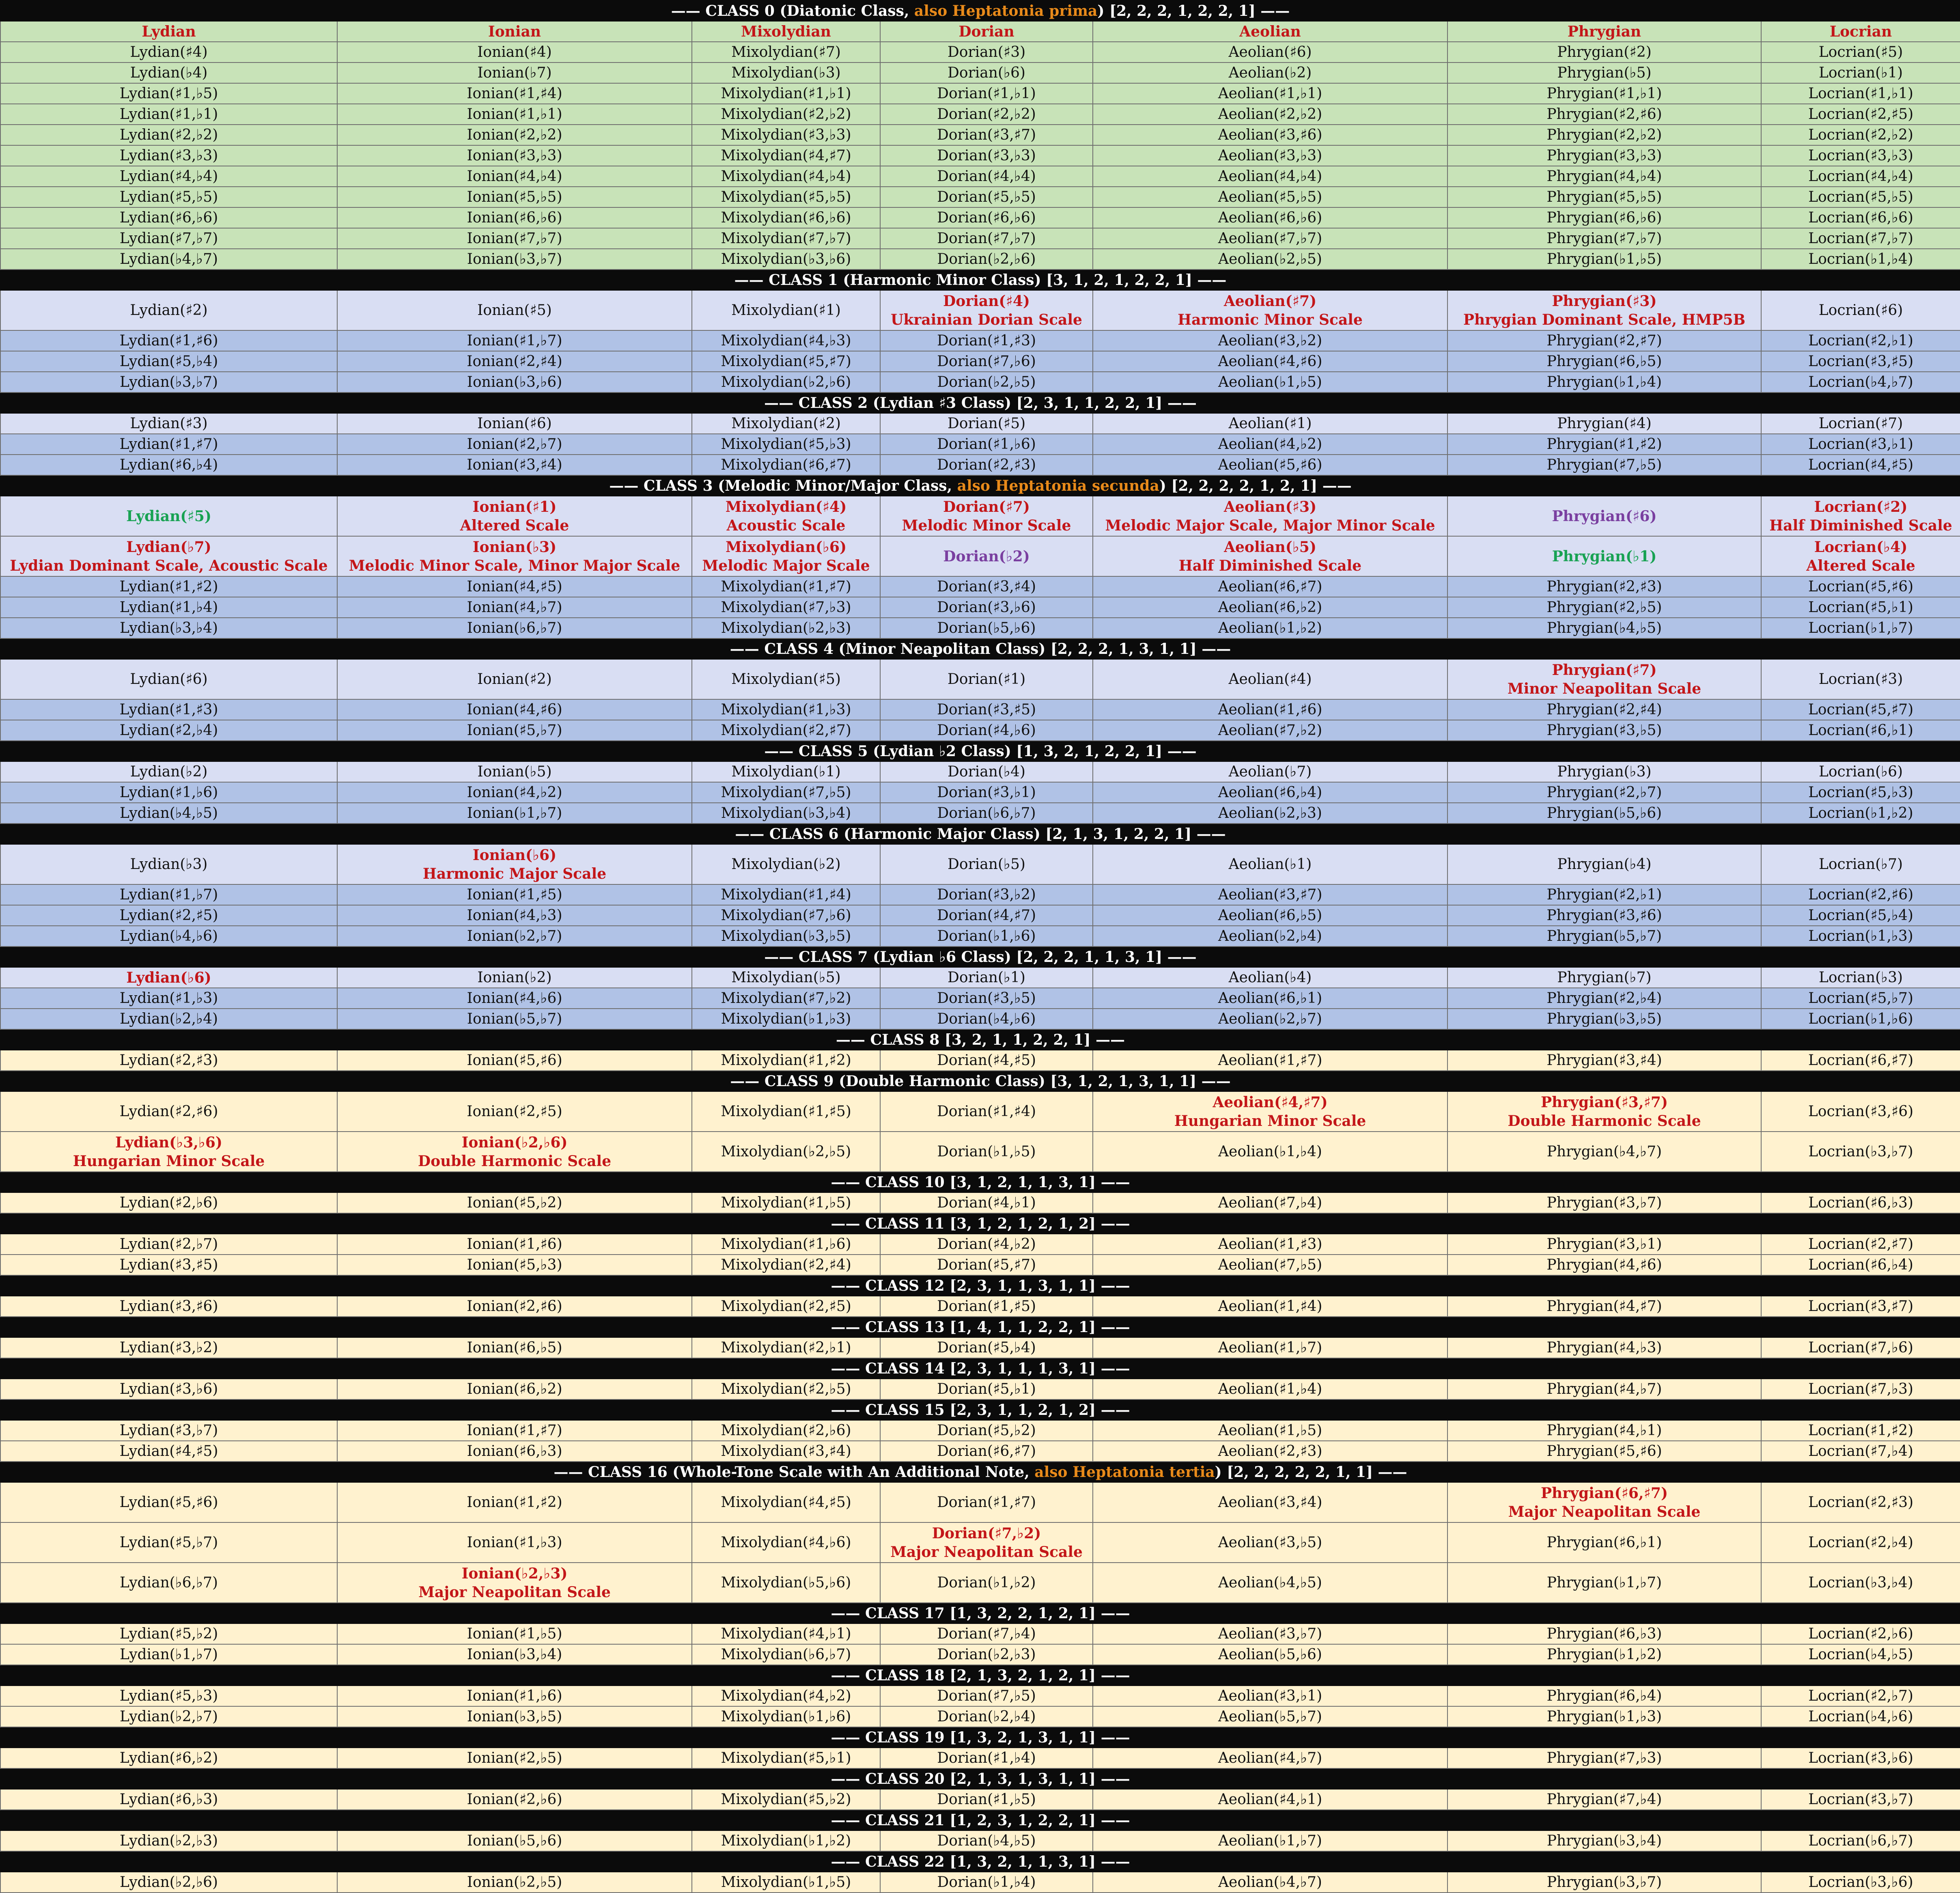 The width and height of the screenshot is (1960, 1893). I want to click on class-header-text: —— CLASS 15 [2, 3, 1, 1, 2, 1, 2] ——, so click(981, 1410).